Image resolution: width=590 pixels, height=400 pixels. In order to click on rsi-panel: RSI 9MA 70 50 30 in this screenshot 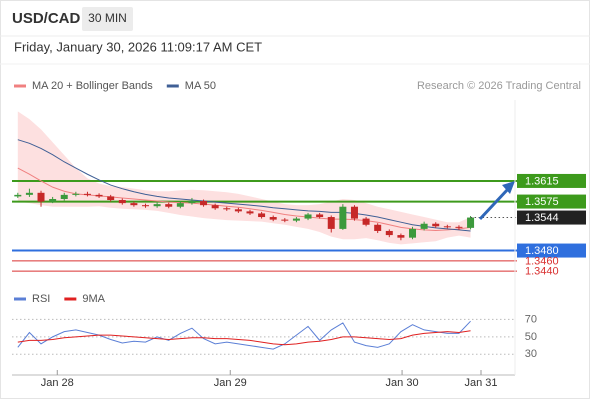, I will do `click(274, 326)`.